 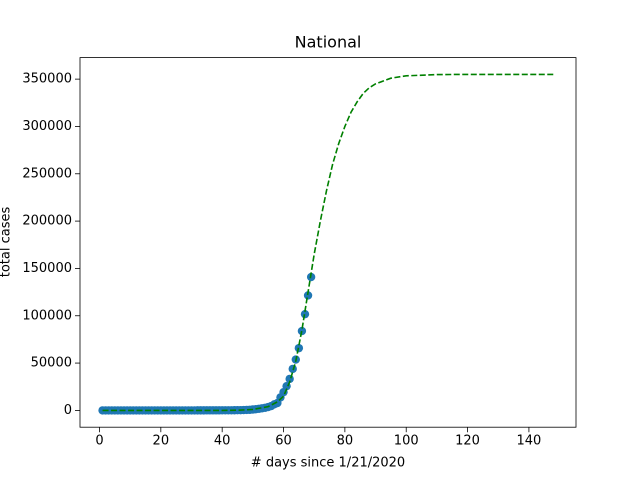 What do you see at coordinates (47, 79) in the screenshot?
I see `y-tick-label: 350000` at bounding box center [47, 79].